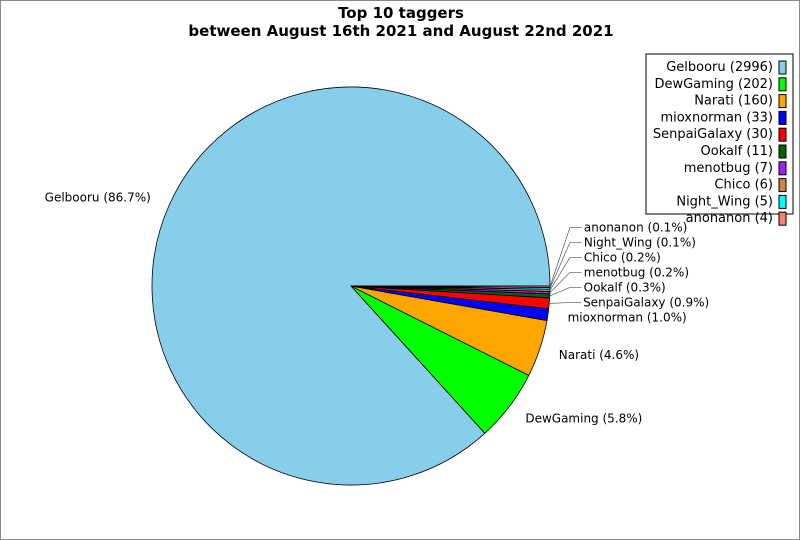 The height and width of the screenshot is (540, 800). I want to click on legend-entry-label: mioxnorman (33), so click(716, 117).